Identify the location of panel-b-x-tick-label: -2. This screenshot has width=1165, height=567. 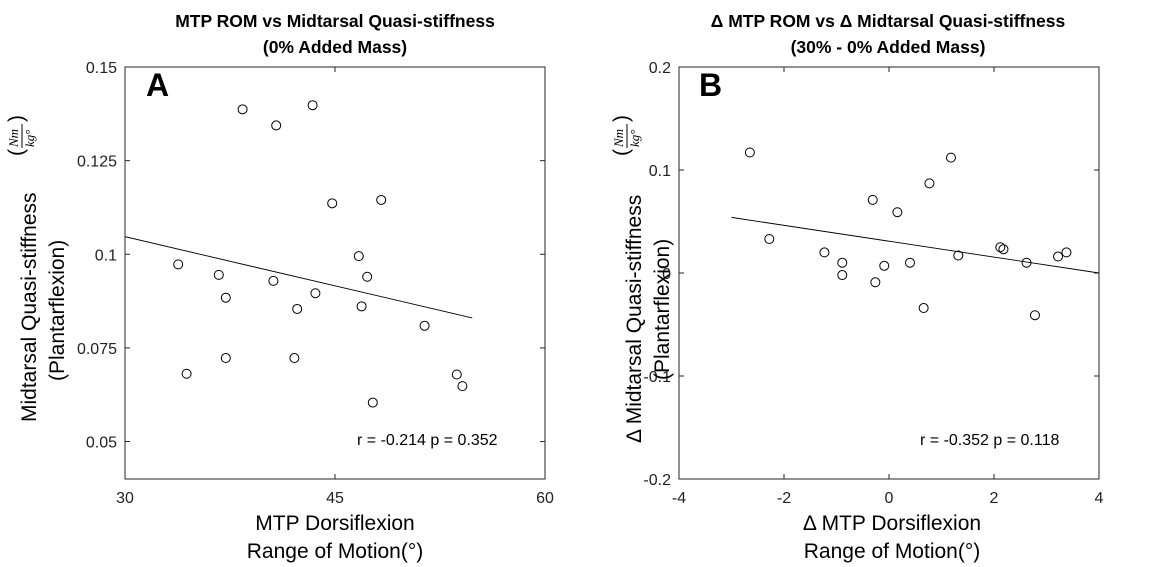
(784, 498).